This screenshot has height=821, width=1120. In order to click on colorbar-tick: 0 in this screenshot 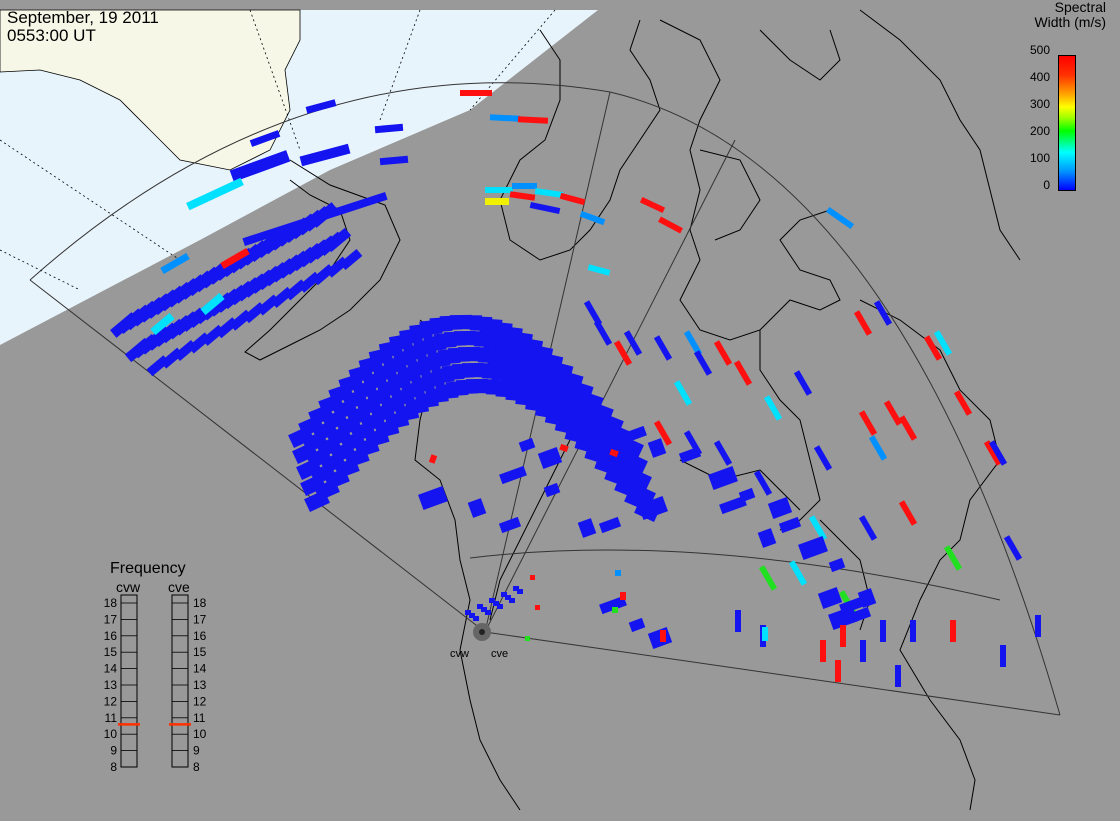, I will do `click(1046, 185)`.